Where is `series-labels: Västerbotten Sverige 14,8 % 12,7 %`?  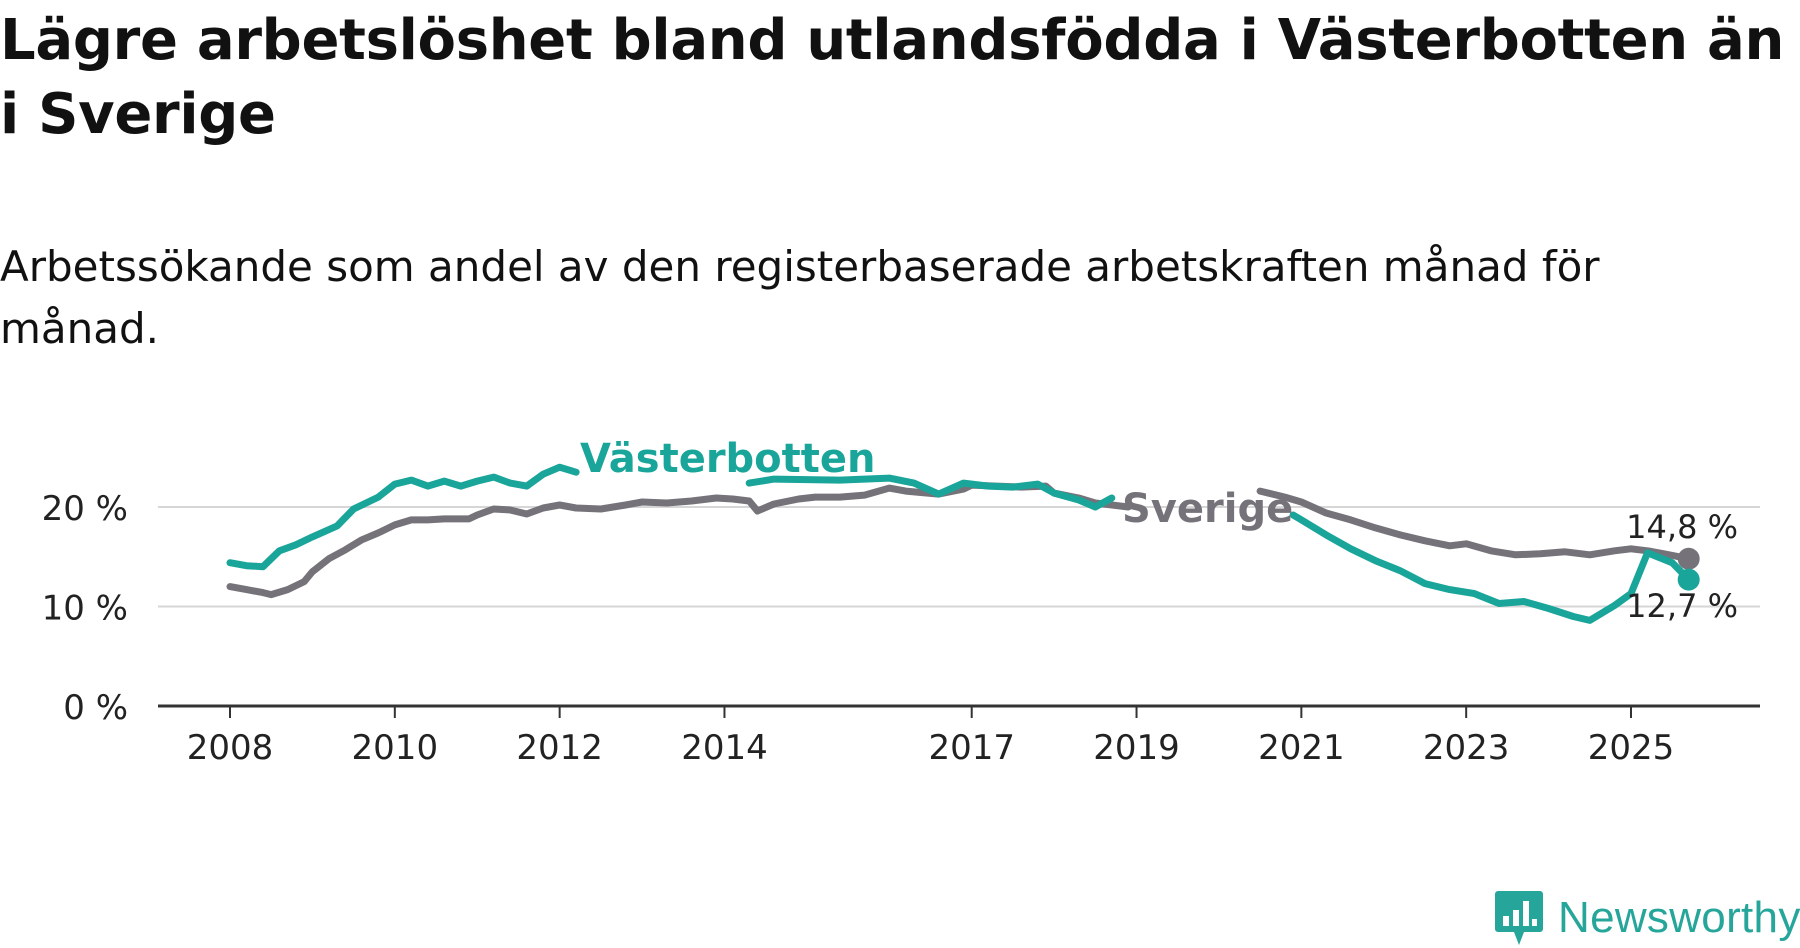 series-labels: Västerbotten Sverige 14,8 % 12,7 % is located at coordinates (1159, 530).